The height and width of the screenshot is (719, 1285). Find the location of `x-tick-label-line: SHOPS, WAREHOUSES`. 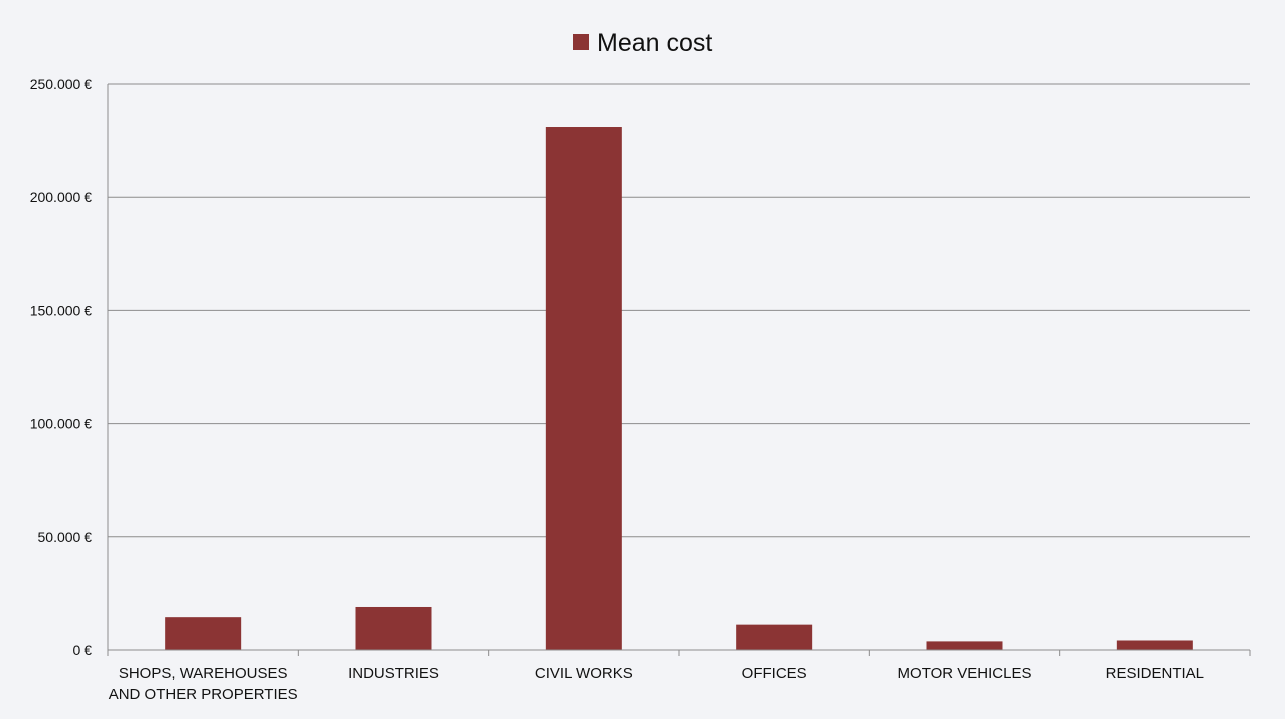

x-tick-label-line: SHOPS, WAREHOUSES is located at coordinates (203, 673).